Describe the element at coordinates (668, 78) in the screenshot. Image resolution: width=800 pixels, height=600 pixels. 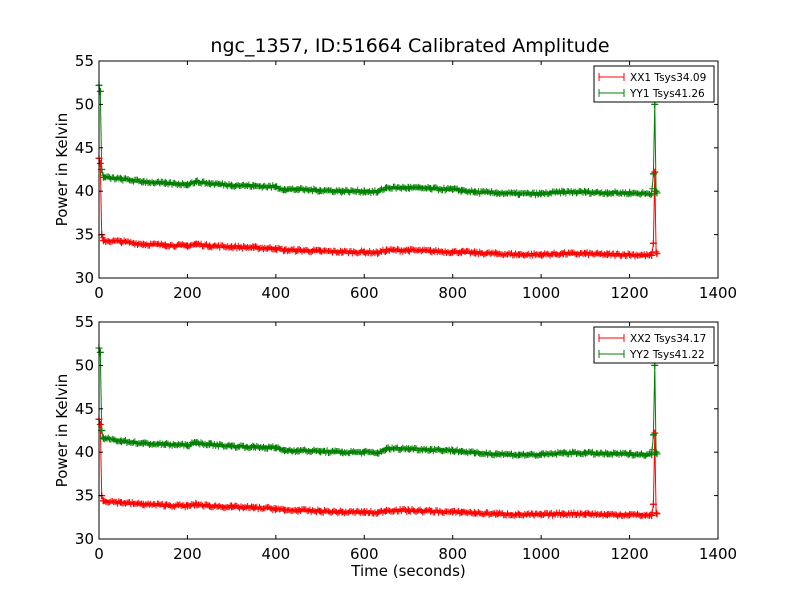
I see `legend-label: XX1 Tsys34.09` at that location.